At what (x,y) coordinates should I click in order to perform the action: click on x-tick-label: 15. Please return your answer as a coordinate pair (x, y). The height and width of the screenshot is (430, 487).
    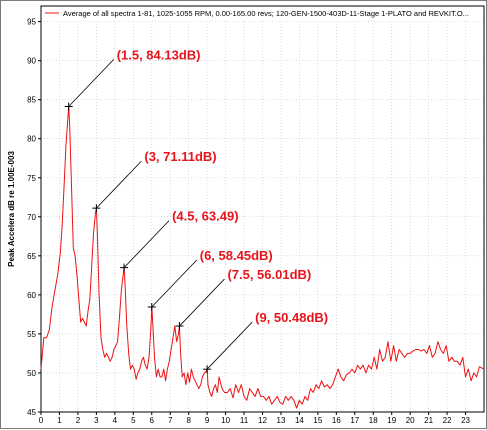
    Looking at the image, I should click on (317, 420).